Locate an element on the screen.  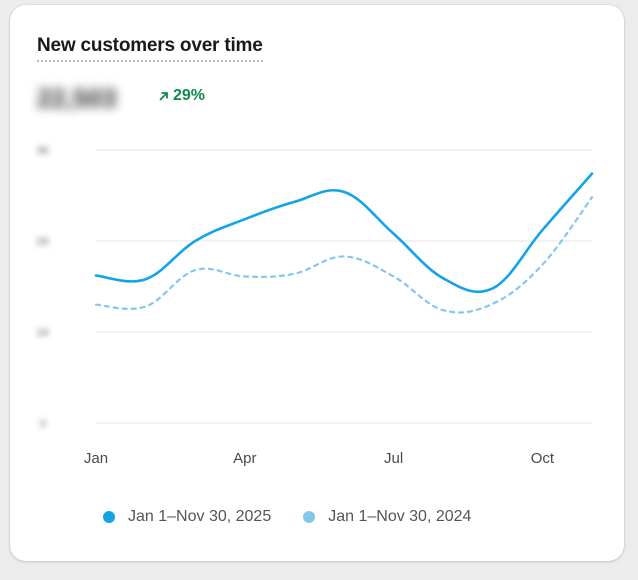
change-percent: 29% is located at coordinates (189, 95).